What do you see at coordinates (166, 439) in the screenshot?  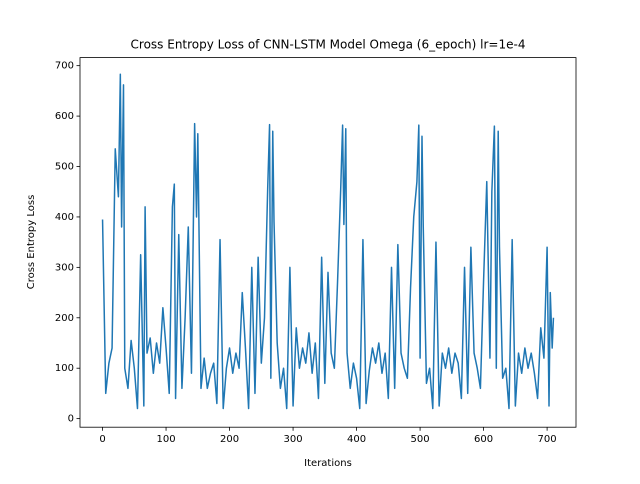 I see `x-tick-label: 100` at bounding box center [166, 439].